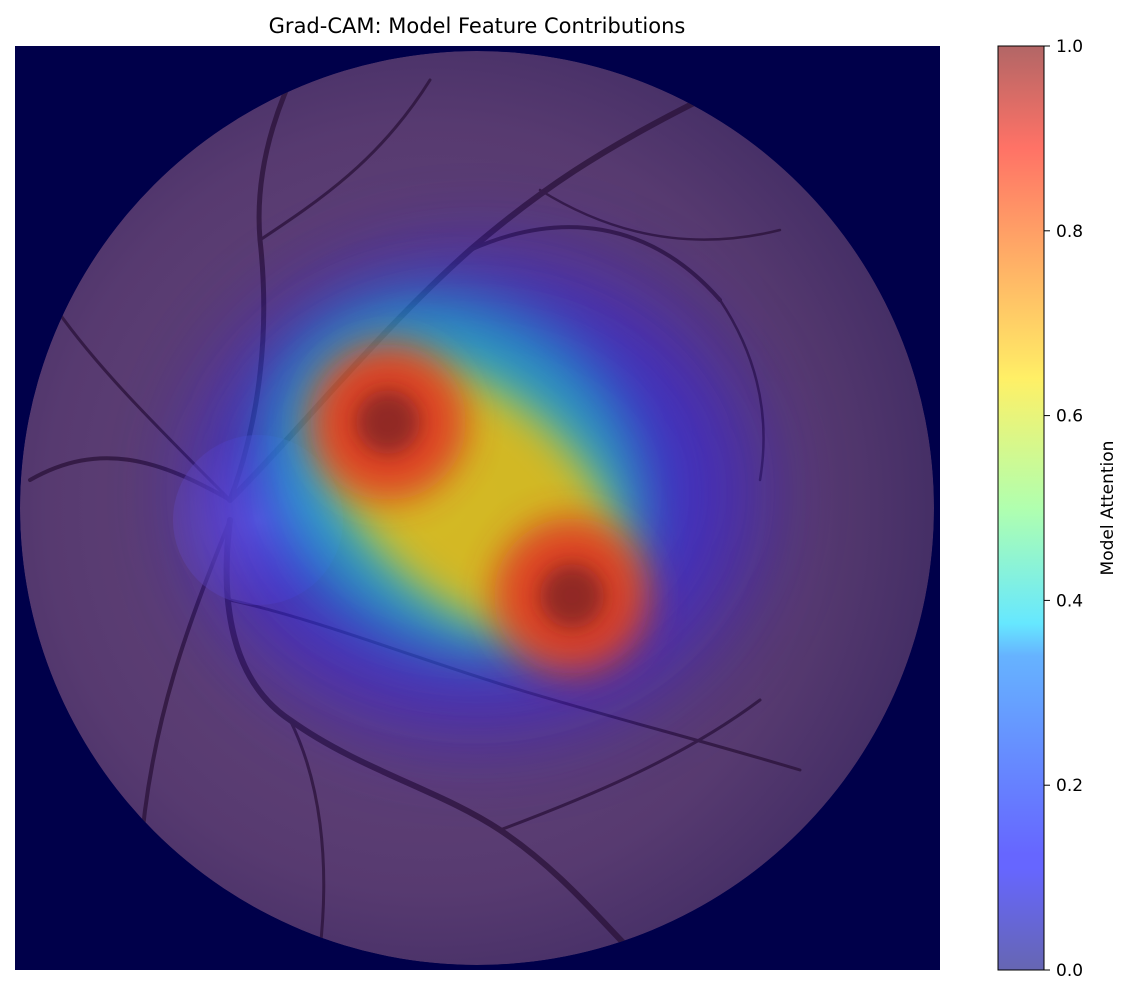  What do you see at coordinates (1108, 508) in the screenshot?
I see `colorbar-label: Model Attention` at bounding box center [1108, 508].